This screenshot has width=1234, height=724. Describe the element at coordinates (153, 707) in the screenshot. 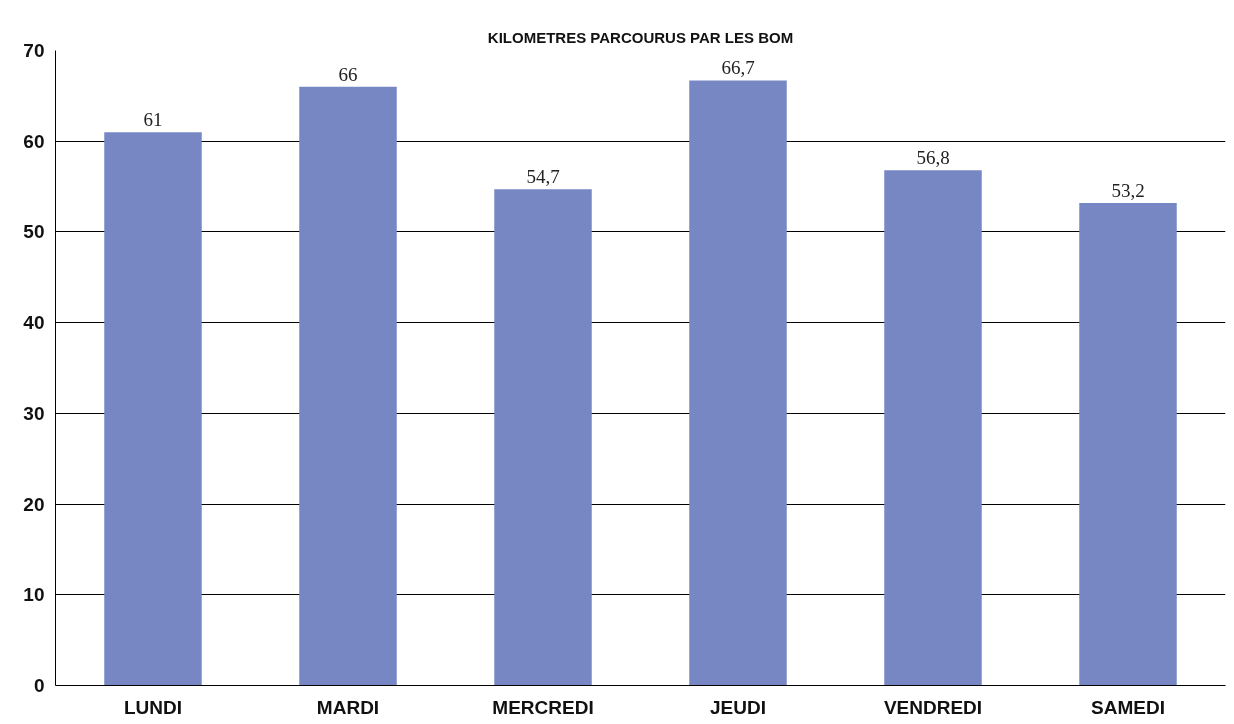

I see `x-tick-label: LUNDI` at that location.